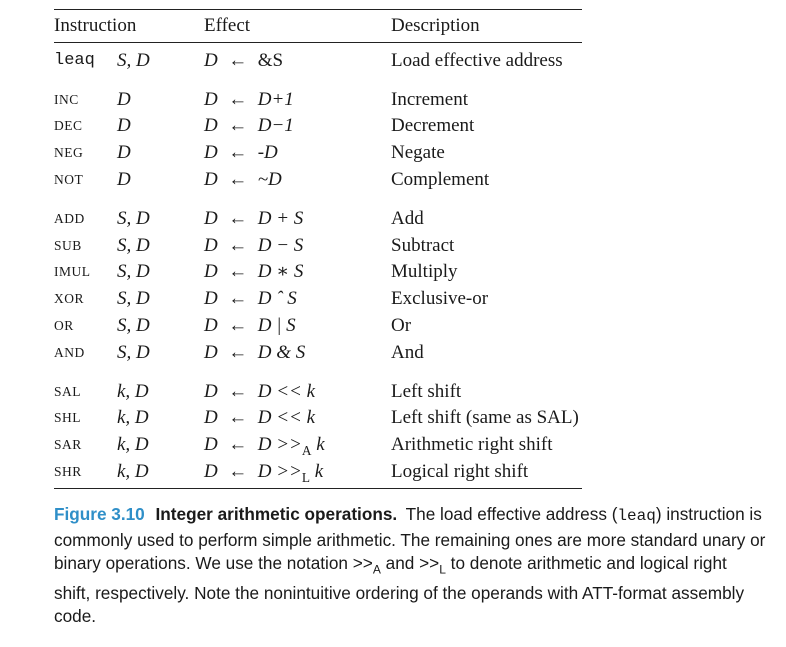 This screenshot has height=647, width=786. What do you see at coordinates (69, 152) in the screenshot?
I see `instruction-name: NEG` at bounding box center [69, 152].